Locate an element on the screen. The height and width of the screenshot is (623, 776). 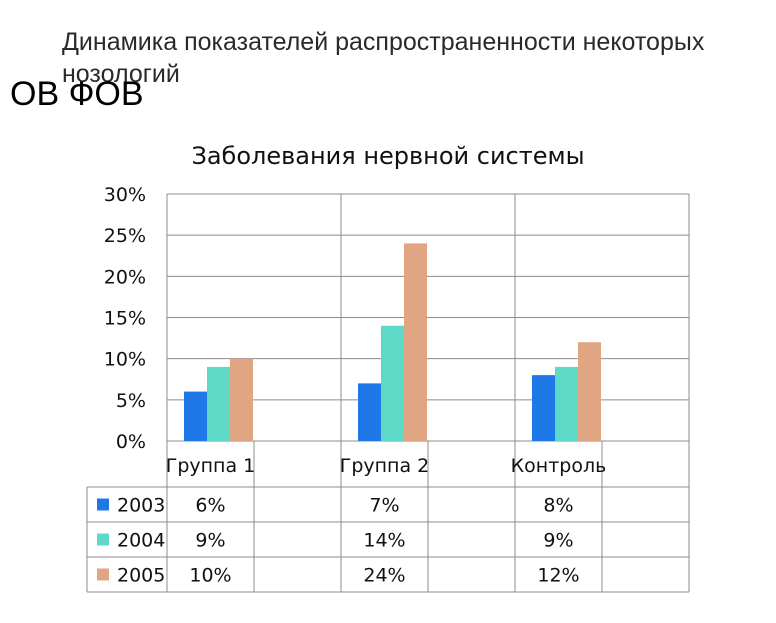
legend-label: 2004 is located at coordinates (141, 541).